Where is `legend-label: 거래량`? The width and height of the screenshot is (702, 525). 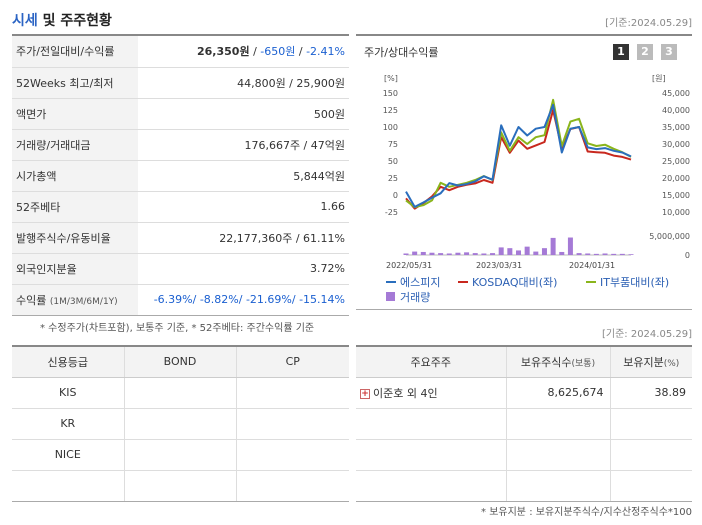
legend-label: 거래량 is located at coordinates (415, 297).